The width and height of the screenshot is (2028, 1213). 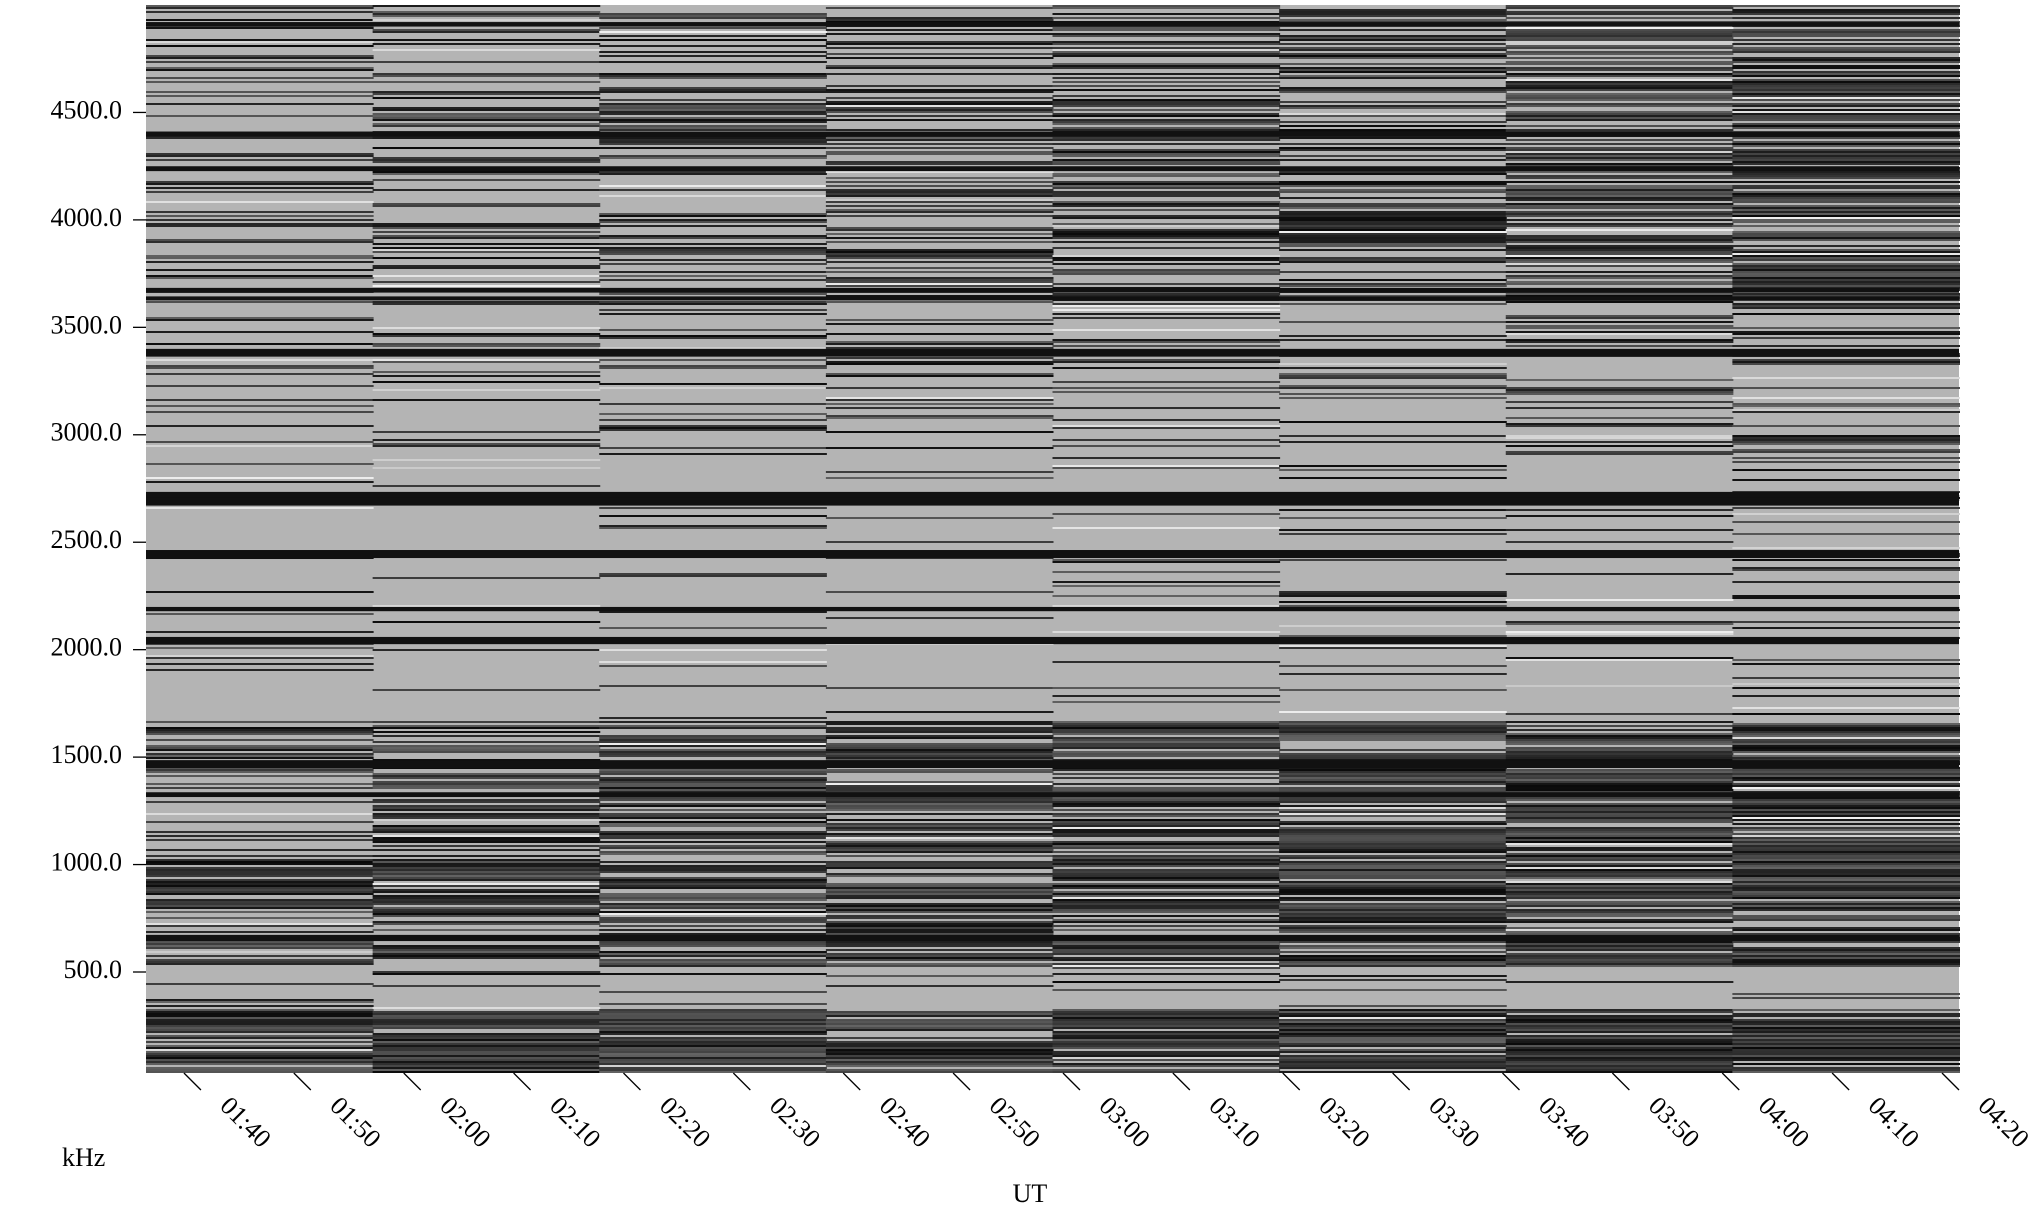 I want to click on x-tick-label: 03:10, so click(x=1234, y=1122).